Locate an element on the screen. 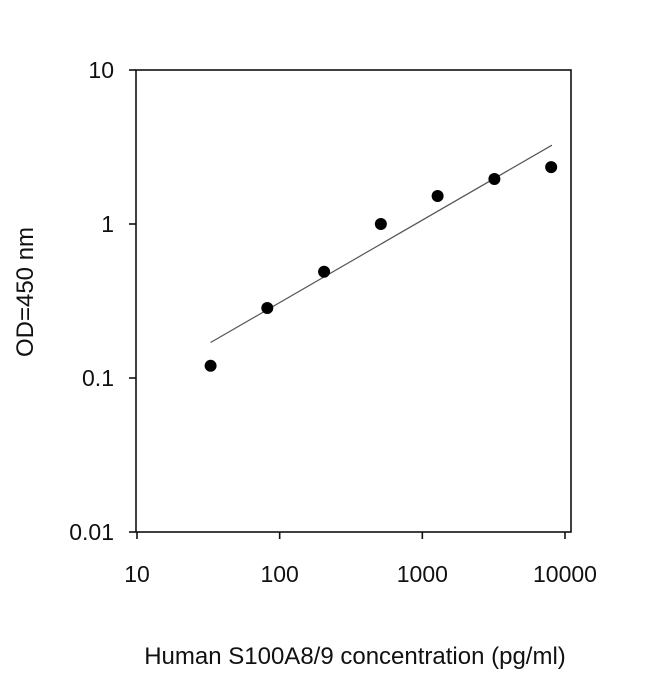  x-tick-label: 100 is located at coordinates (279, 574).